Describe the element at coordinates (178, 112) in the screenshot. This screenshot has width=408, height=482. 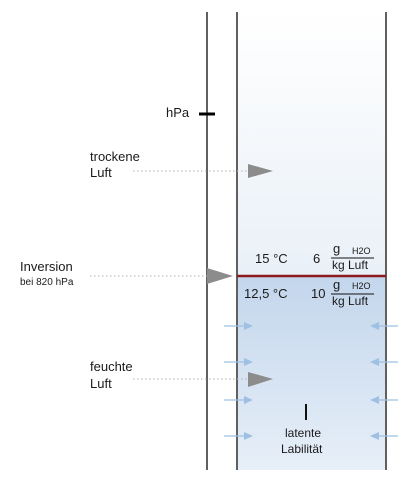
I see `pressure-unit-label: hPa` at that location.